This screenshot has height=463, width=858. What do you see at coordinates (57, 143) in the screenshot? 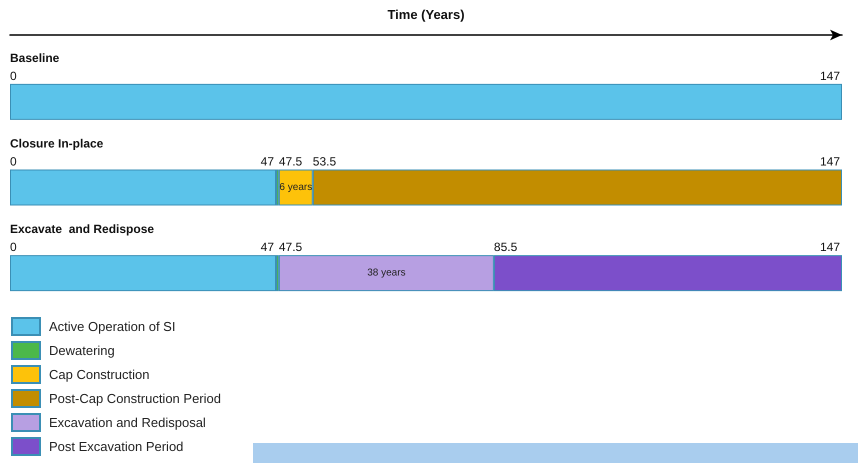
I see `y-tick-label: Closure In-place` at bounding box center [57, 143].